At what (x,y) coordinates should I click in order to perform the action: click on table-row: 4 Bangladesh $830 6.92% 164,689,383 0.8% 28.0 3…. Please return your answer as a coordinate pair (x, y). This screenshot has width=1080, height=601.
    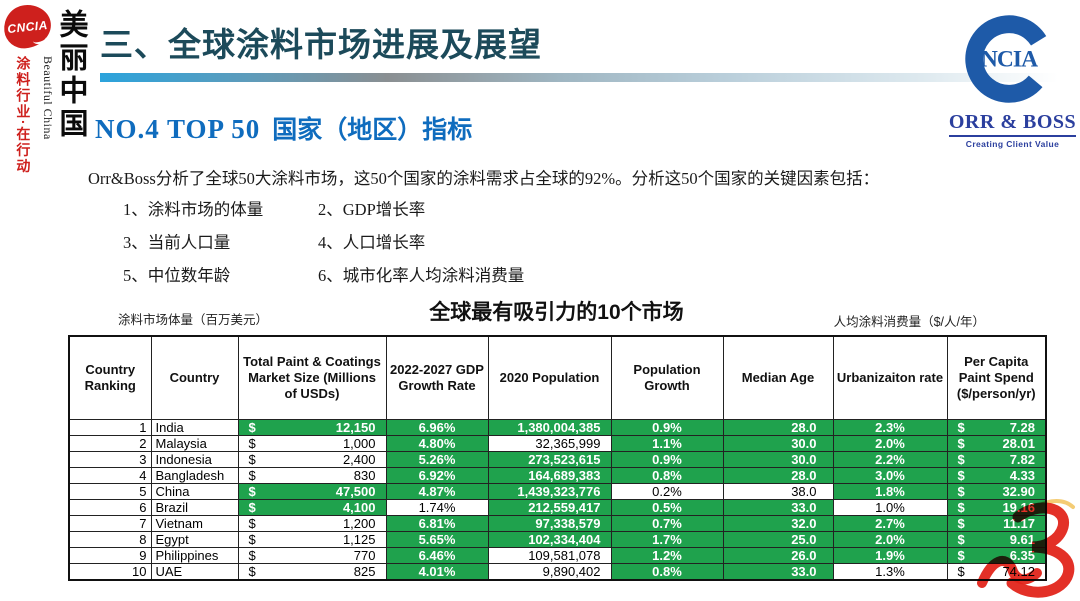
    Looking at the image, I should click on (557, 475).